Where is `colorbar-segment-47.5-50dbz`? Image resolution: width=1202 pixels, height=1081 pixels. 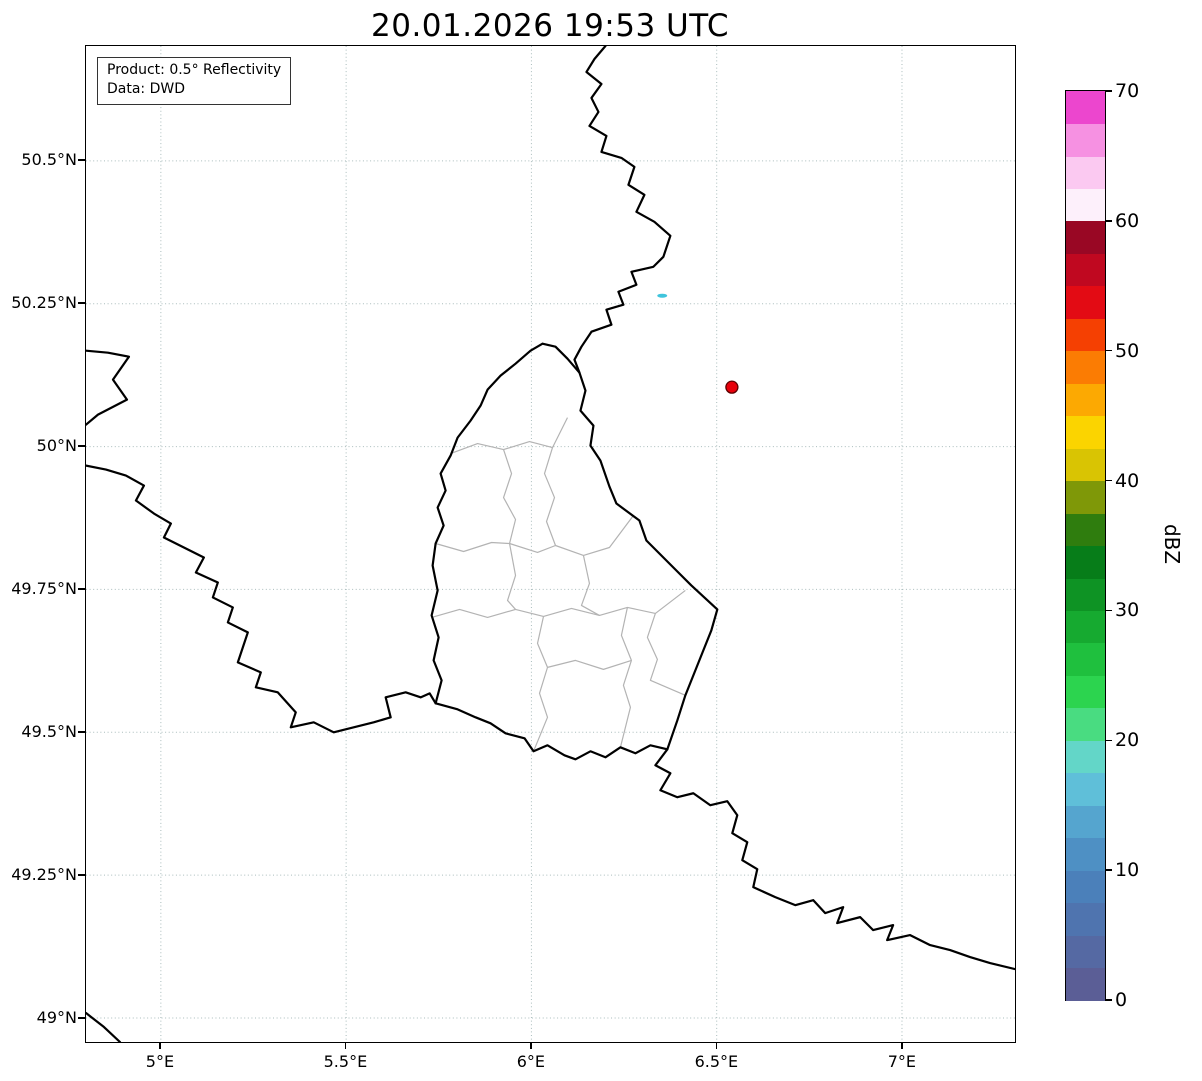
colorbar-segment-47.5-50dbz is located at coordinates (1085, 367).